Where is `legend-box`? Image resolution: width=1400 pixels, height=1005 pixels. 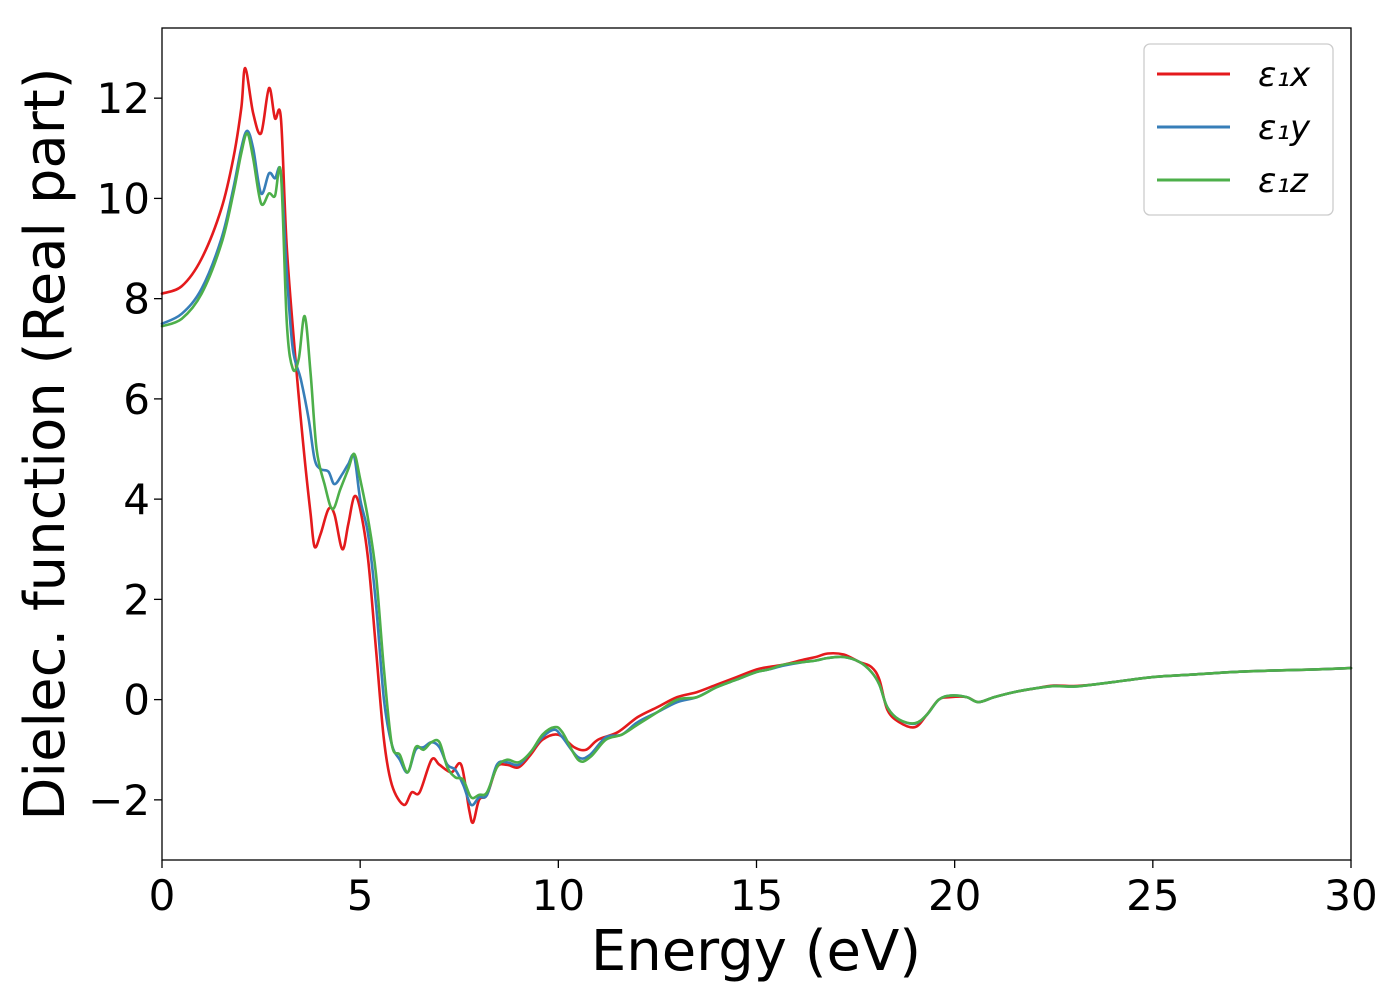 legend-box is located at coordinates (1238, 129).